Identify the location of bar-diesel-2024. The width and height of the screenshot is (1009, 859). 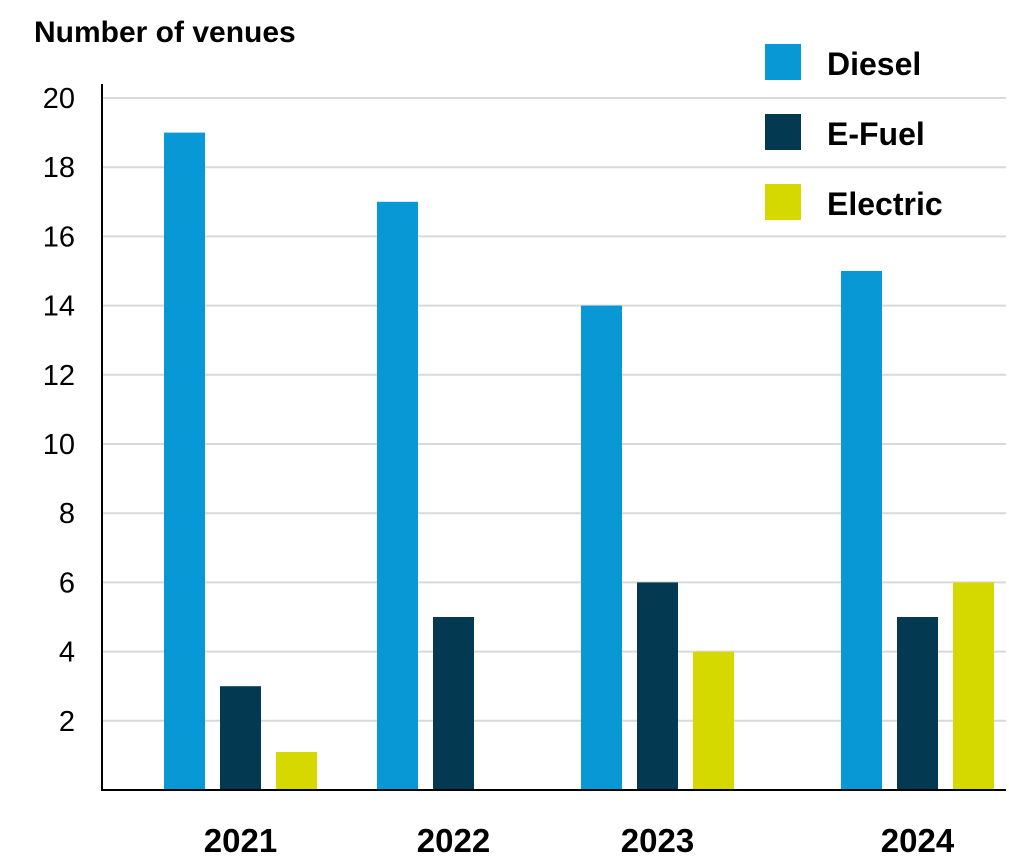
(861, 530).